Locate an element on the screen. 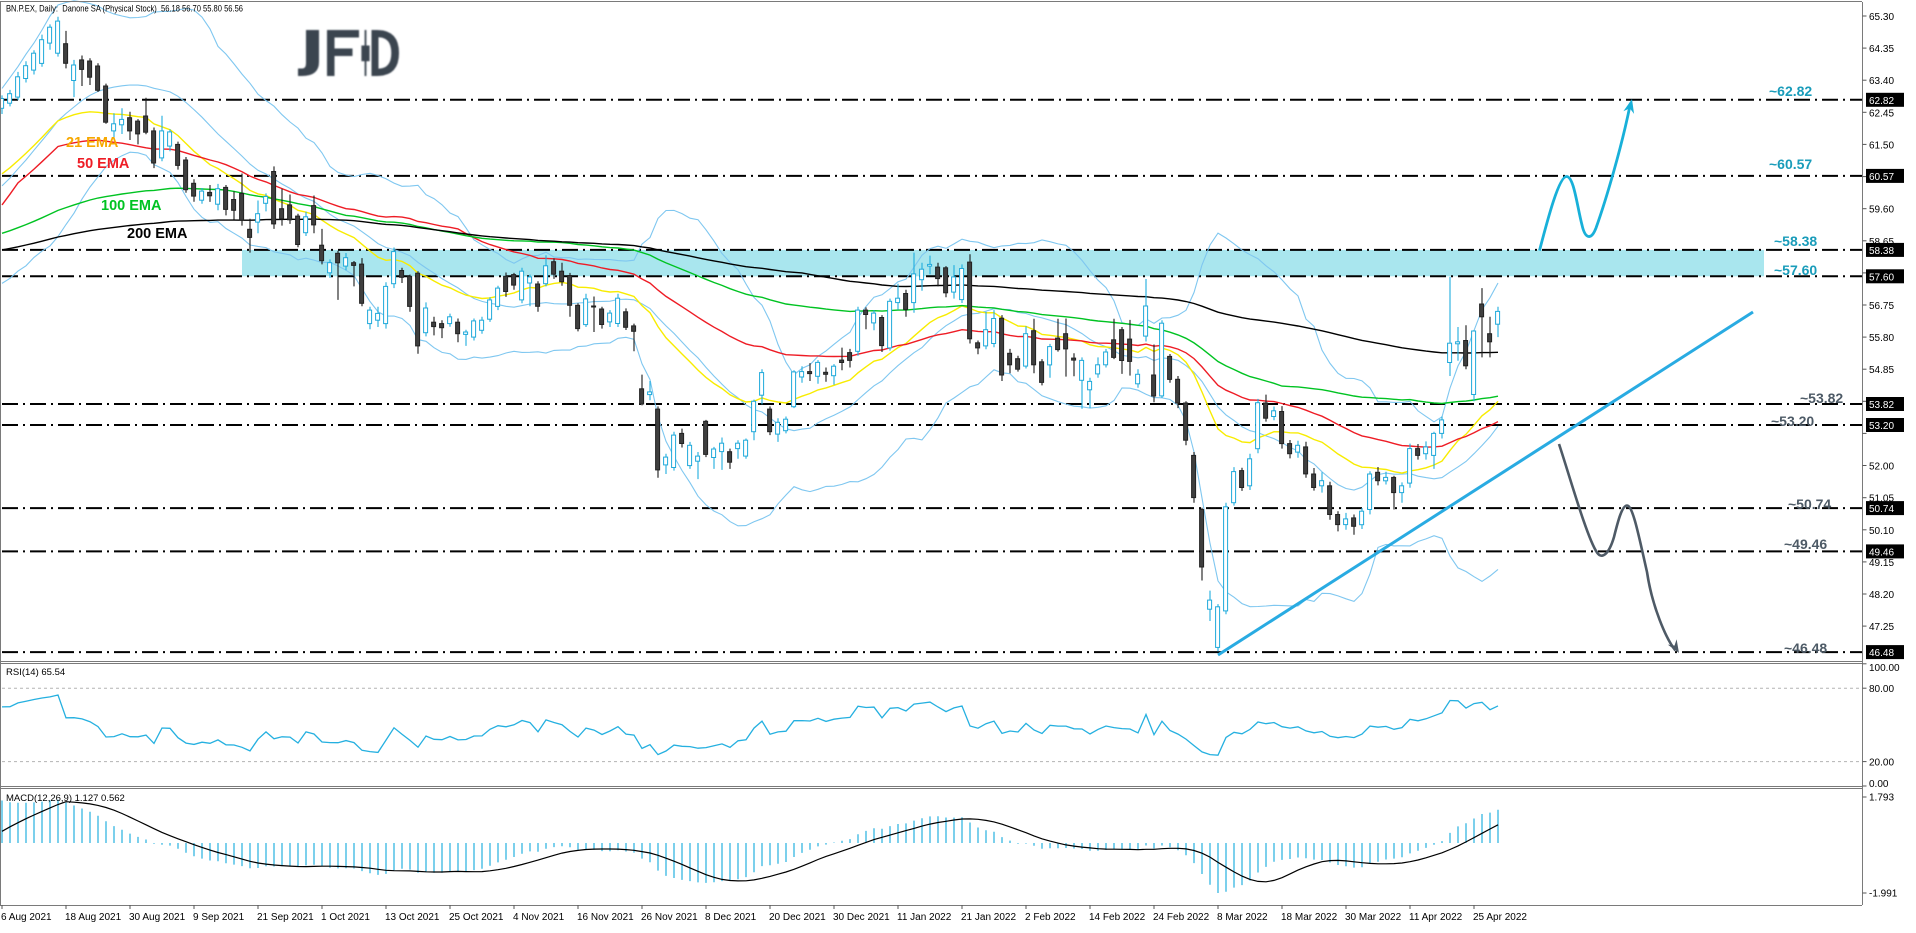  svg-text: 25 Oct 2021 is located at coordinates (476, 917).